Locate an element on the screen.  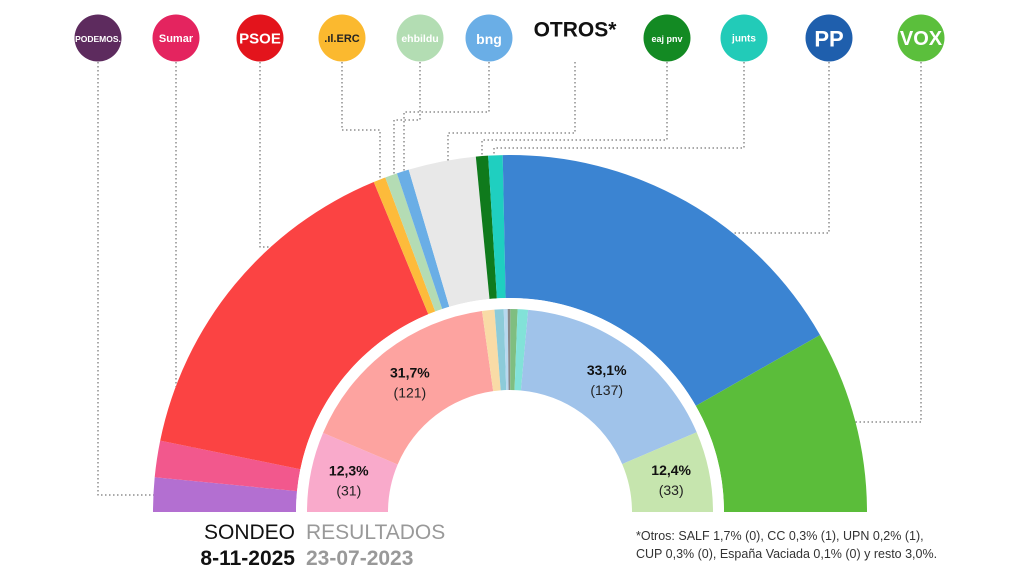
sondeo-title: SONDEO is located at coordinates (249, 532).